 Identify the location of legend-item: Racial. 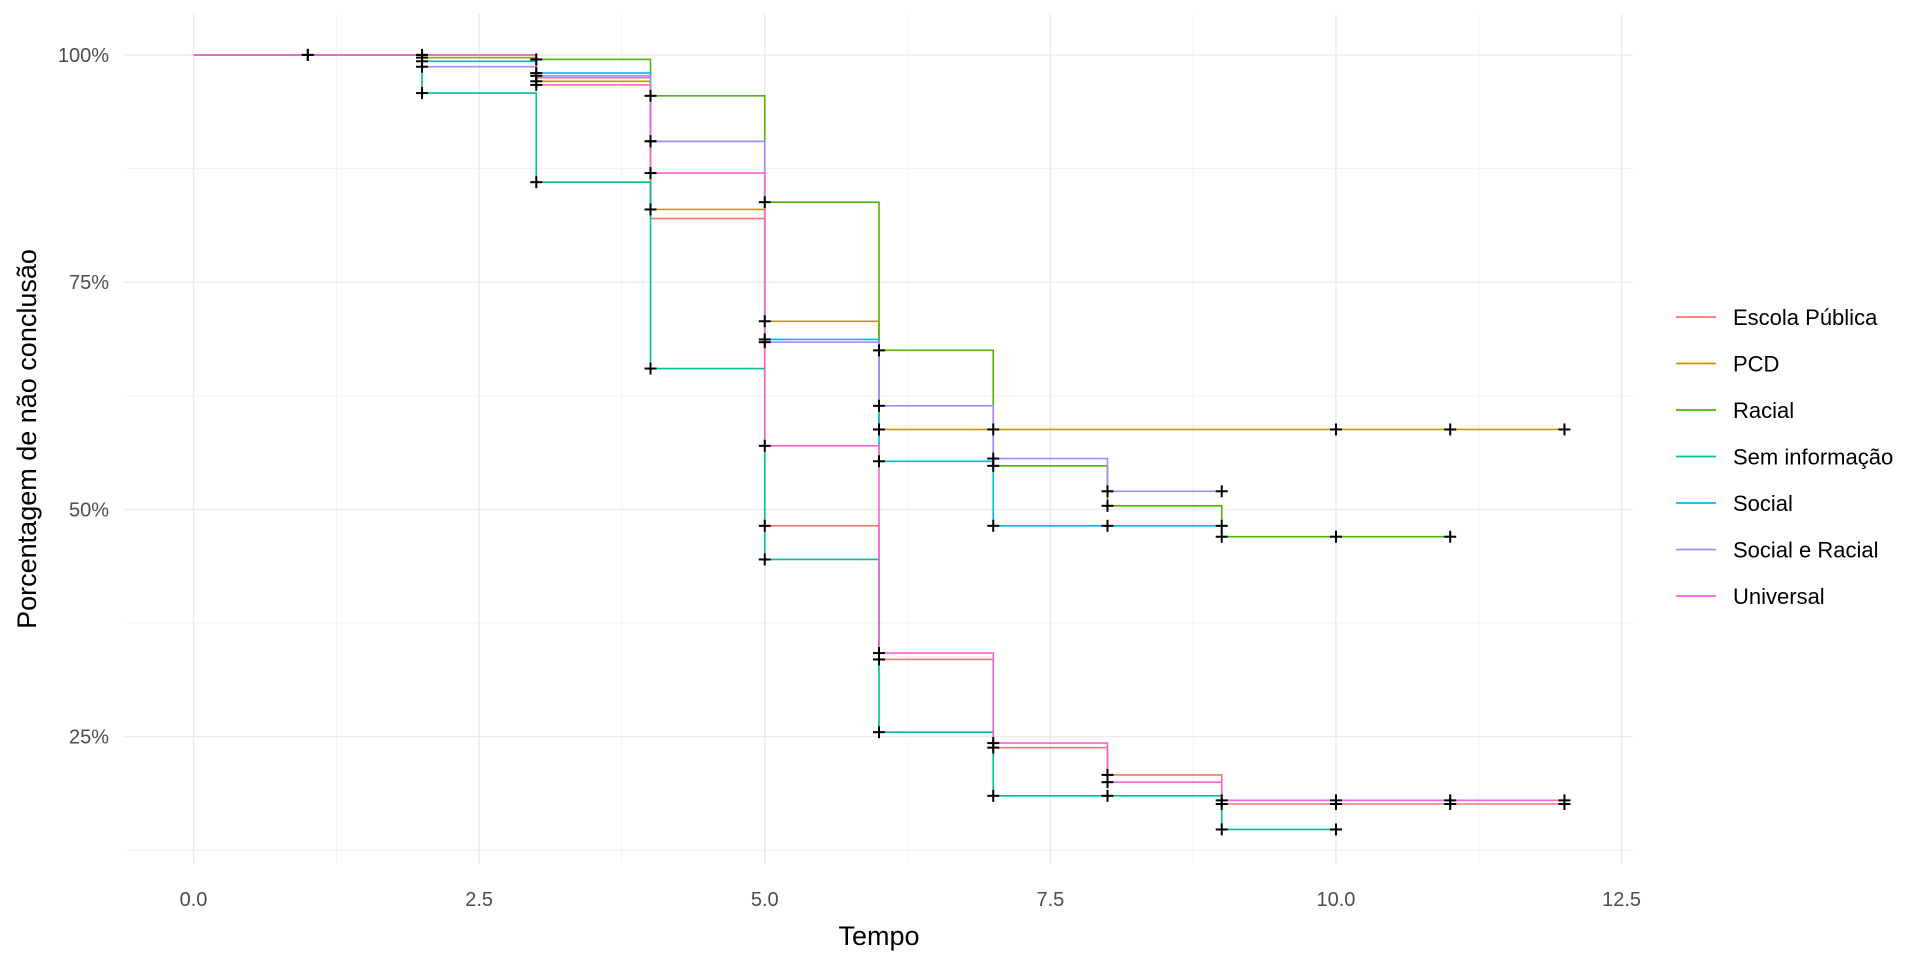
(1735, 410).